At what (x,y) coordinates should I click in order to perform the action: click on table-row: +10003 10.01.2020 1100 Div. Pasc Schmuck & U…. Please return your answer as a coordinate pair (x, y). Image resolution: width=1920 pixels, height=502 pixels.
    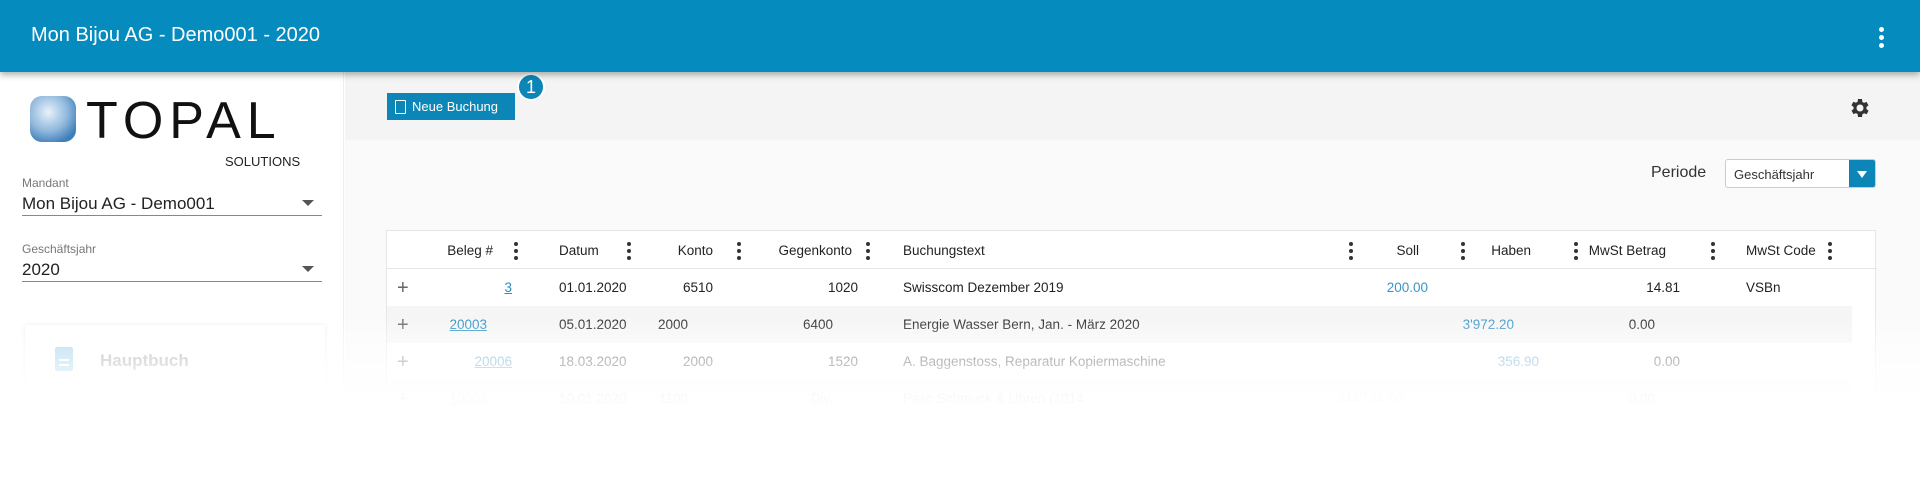
    Looking at the image, I should click on (1119, 398).